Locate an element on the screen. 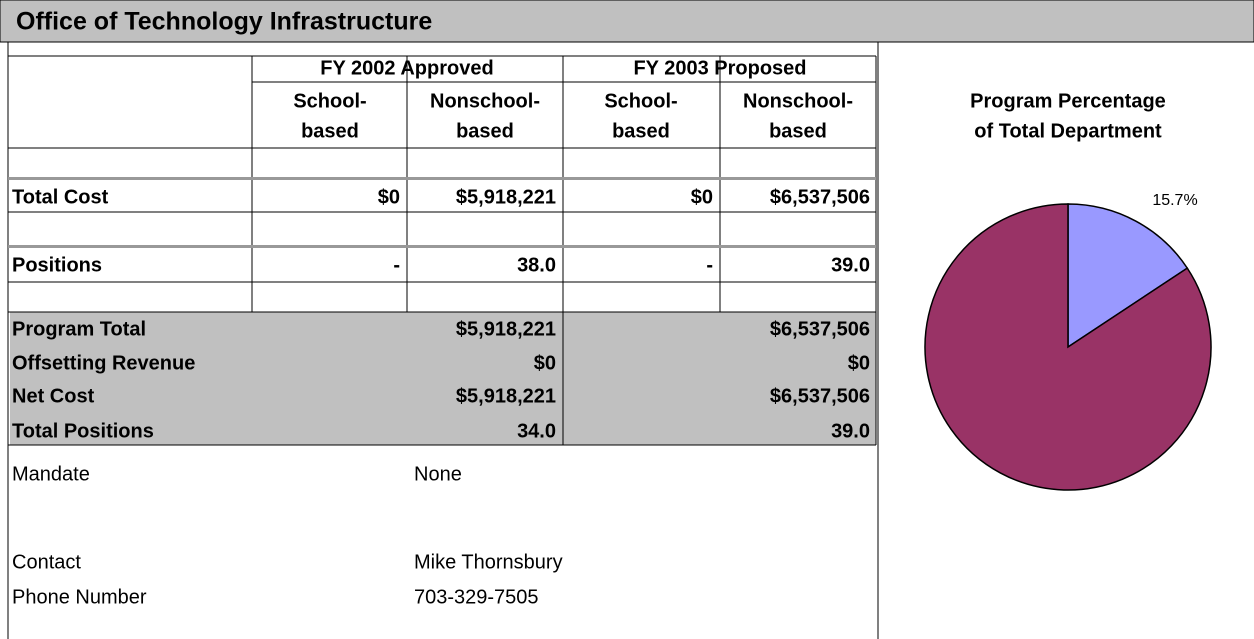 This screenshot has width=1254, height=639. chart-title: Program Percentage is located at coordinates (1068, 101).